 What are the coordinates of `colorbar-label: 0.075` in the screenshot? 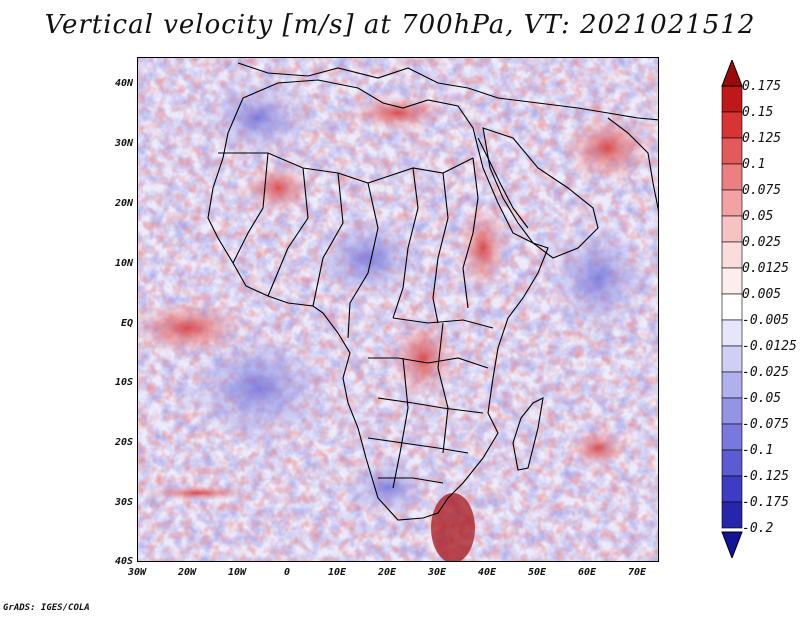 It's located at (762, 190).